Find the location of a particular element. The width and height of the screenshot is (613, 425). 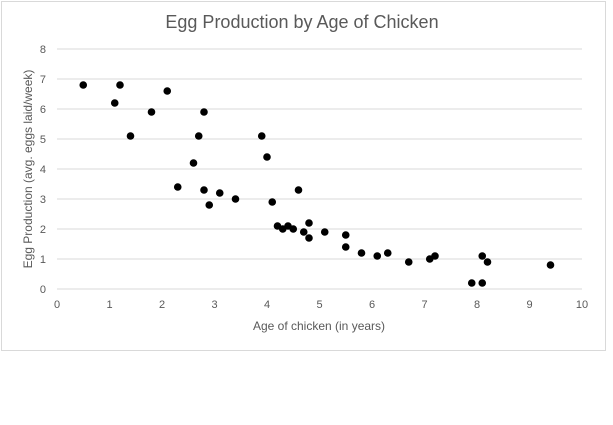

x-tick-label: 3 is located at coordinates (214, 305).